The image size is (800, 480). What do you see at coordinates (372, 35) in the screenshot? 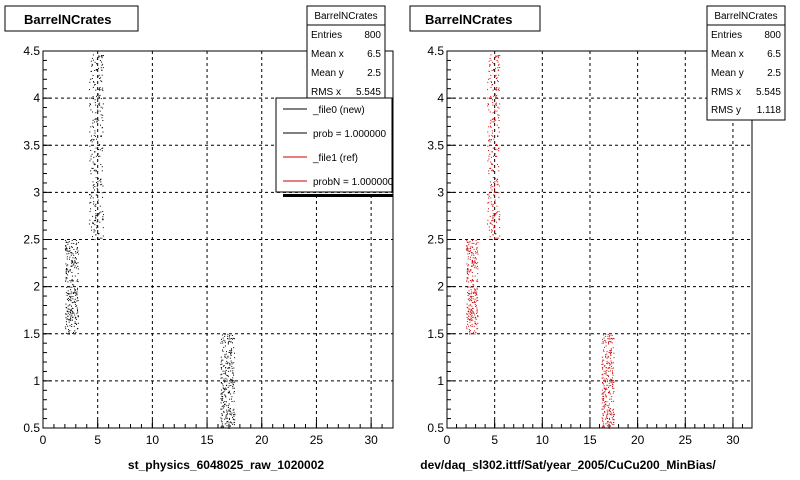
I see `stats-value: 800` at bounding box center [372, 35].